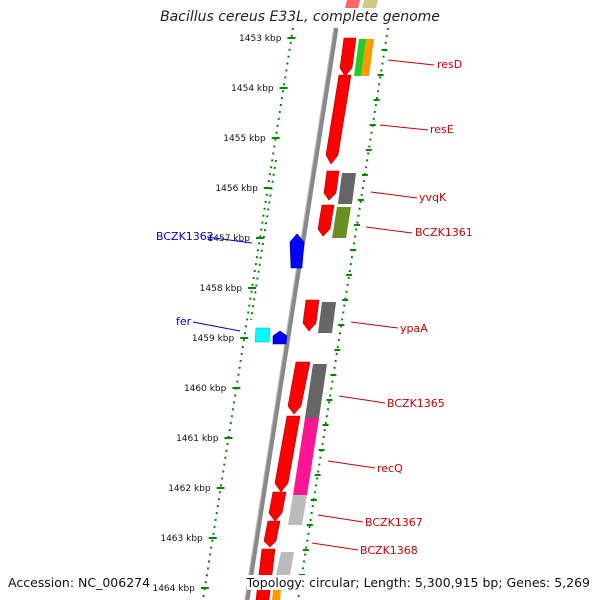 The width and height of the screenshot is (600, 600). Describe the element at coordinates (411, 62) in the screenshot. I see `leader-resd` at that location.